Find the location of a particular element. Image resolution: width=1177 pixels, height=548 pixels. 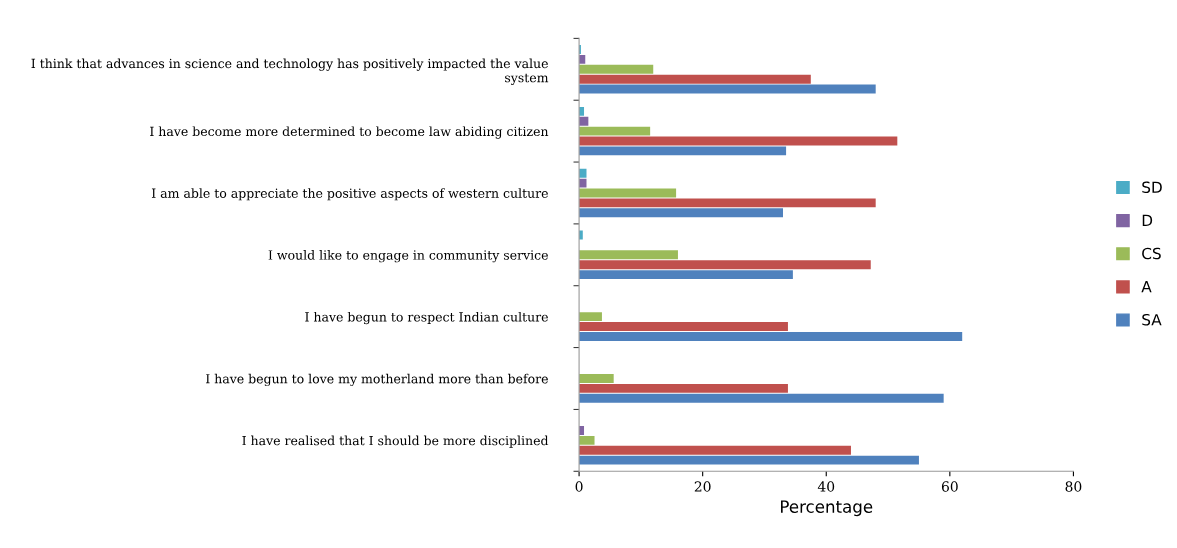

legend-label: SA is located at coordinates (1152, 319).